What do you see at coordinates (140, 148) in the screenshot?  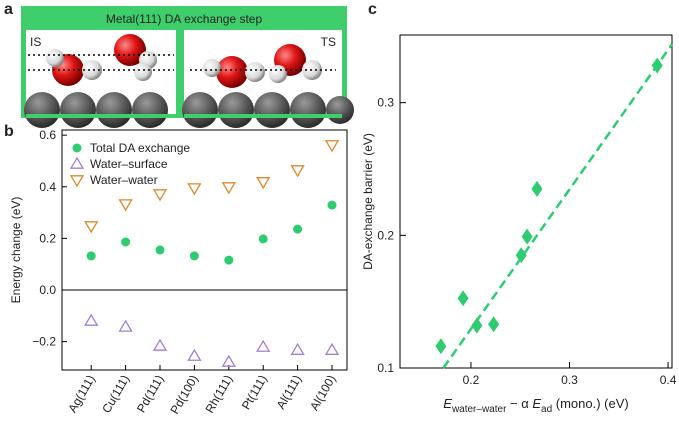 I see `legend-label: Total DA exchange` at bounding box center [140, 148].